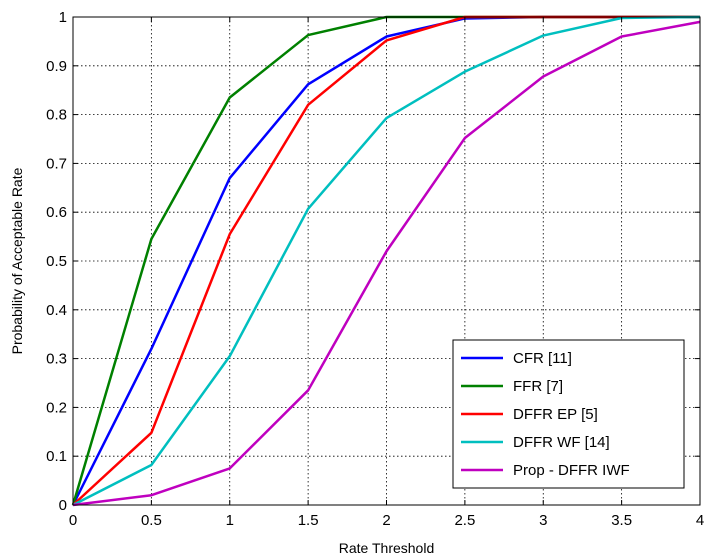  What do you see at coordinates (561, 442) in the screenshot?
I see `legend-label: DFFR WF [14]` at bounding box center [561, 442].